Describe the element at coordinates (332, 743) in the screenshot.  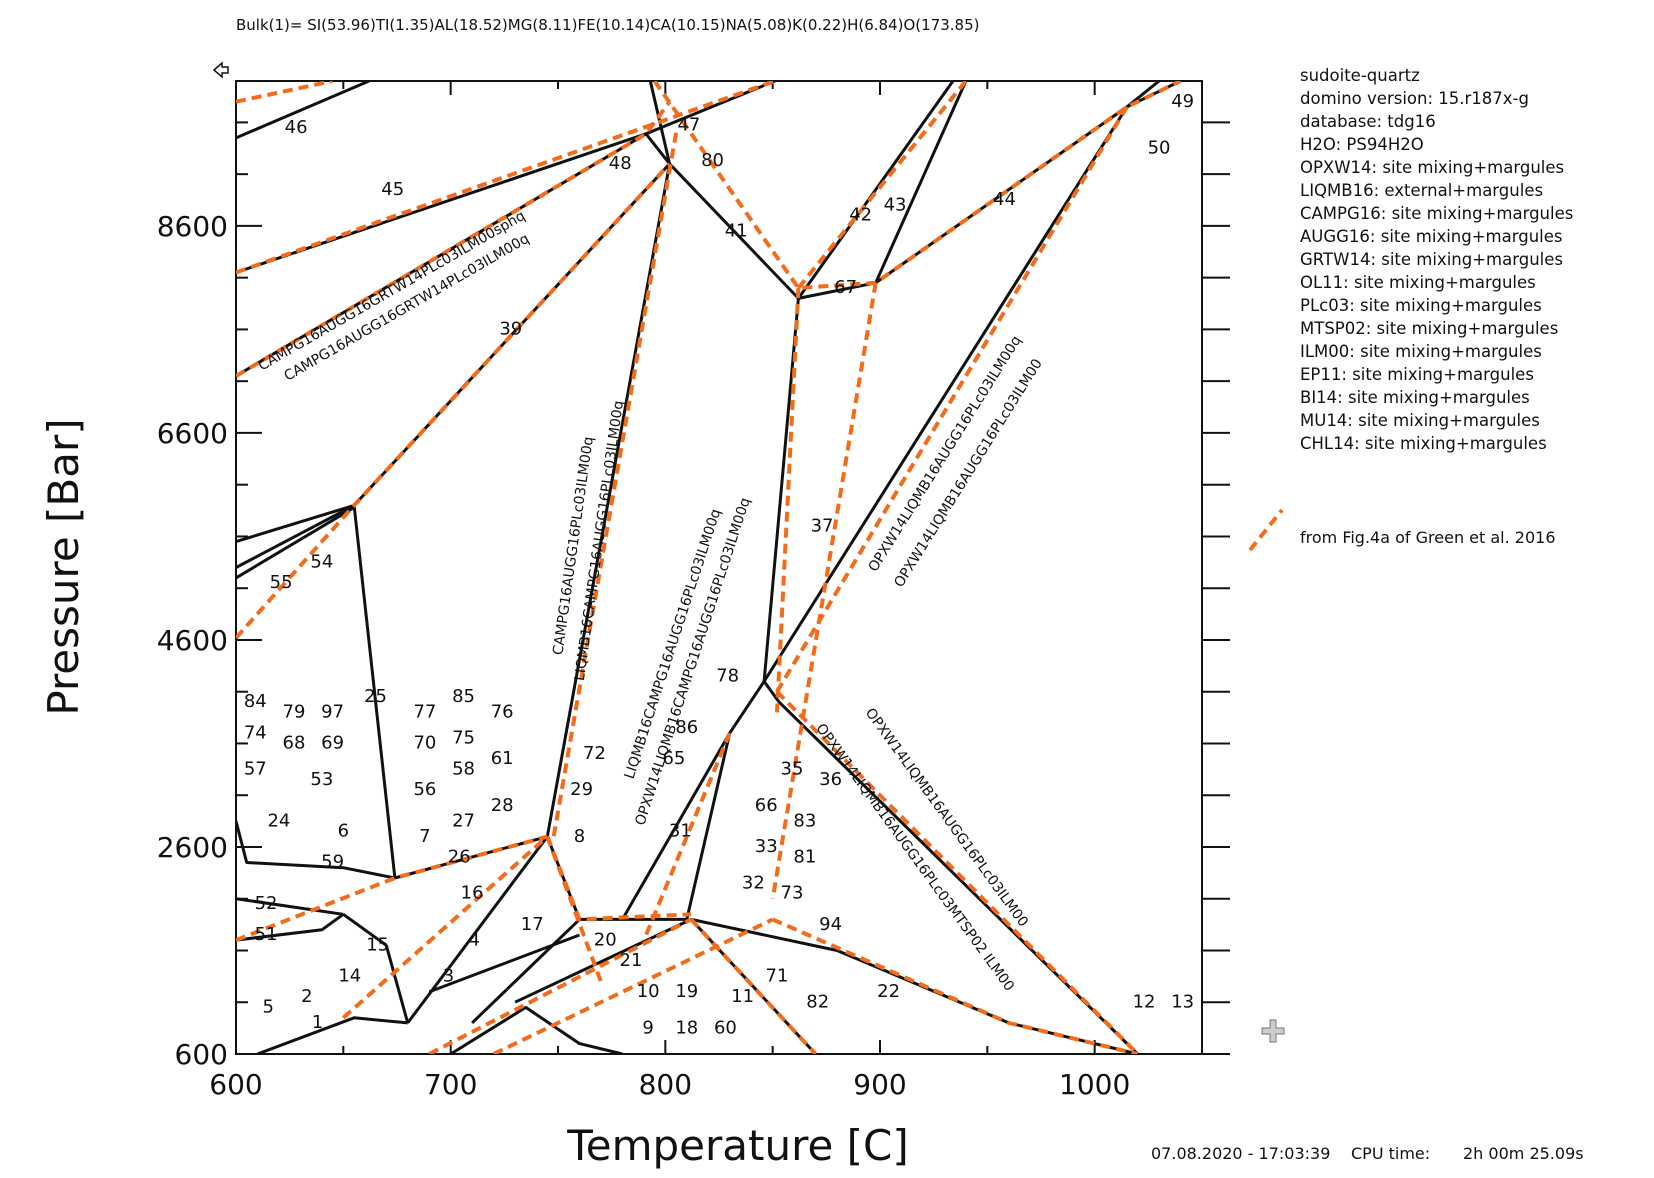
I see `field-label: 69` at that location.